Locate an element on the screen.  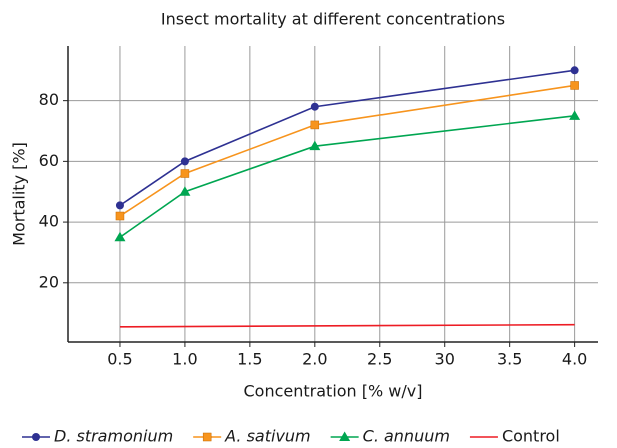
series-line is located at coordinates (347, 325).